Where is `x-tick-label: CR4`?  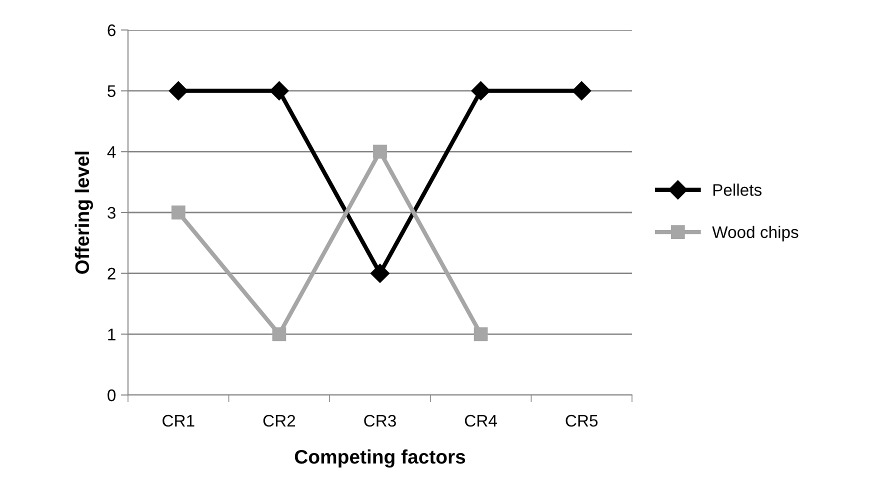
x-tick-label: CR4 is located at coordinates (480, 420).